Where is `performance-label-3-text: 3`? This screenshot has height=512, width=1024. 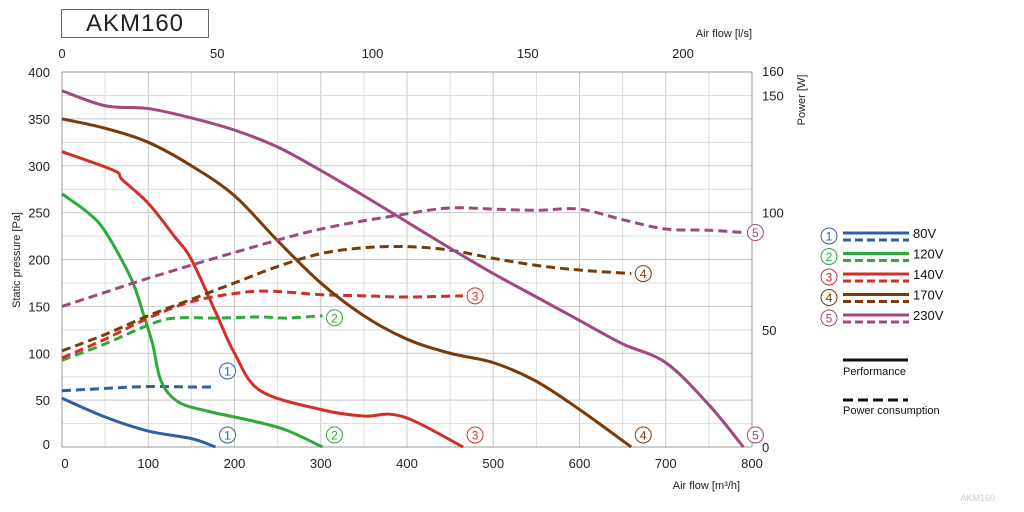 performance-label-3-text: 3 is located at coordinates (475, 436).